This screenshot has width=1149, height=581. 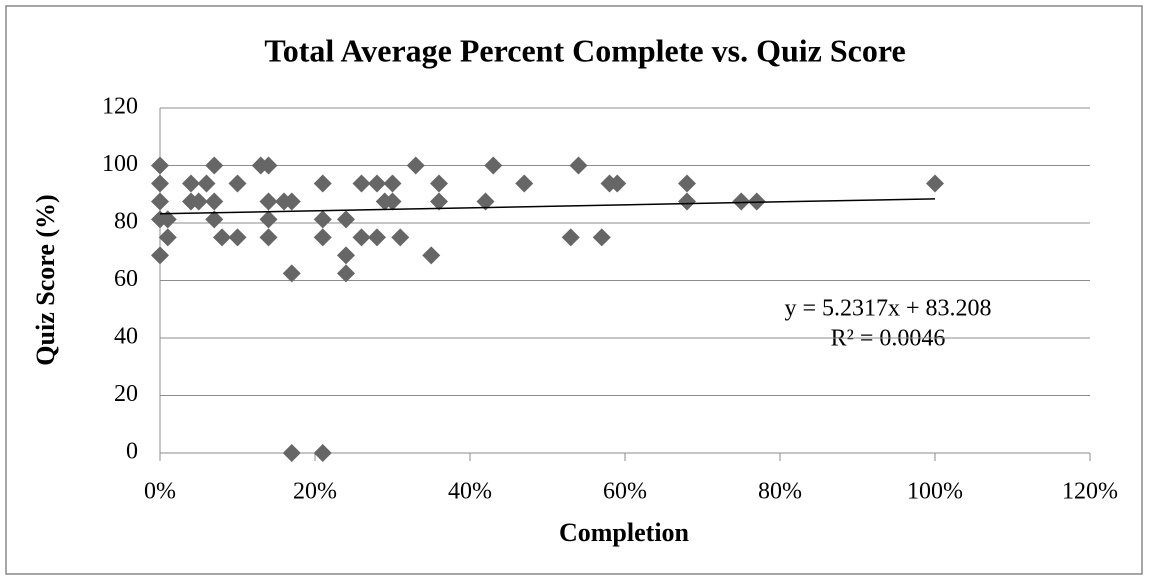 What do you see at coordinates (887, 309) in the screenshot?
I see `trend-equation: y = 5.2317x + 83.208` at bounding box center [887, 309].